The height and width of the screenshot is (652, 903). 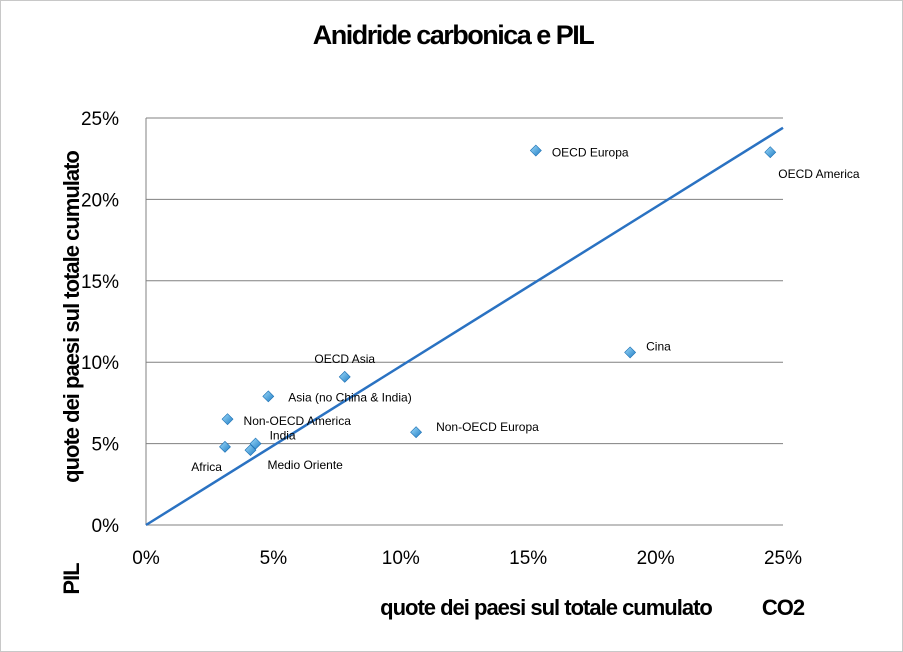 I want to click on x-axis-title-suffix: CO2, so click(x=783, y=607).